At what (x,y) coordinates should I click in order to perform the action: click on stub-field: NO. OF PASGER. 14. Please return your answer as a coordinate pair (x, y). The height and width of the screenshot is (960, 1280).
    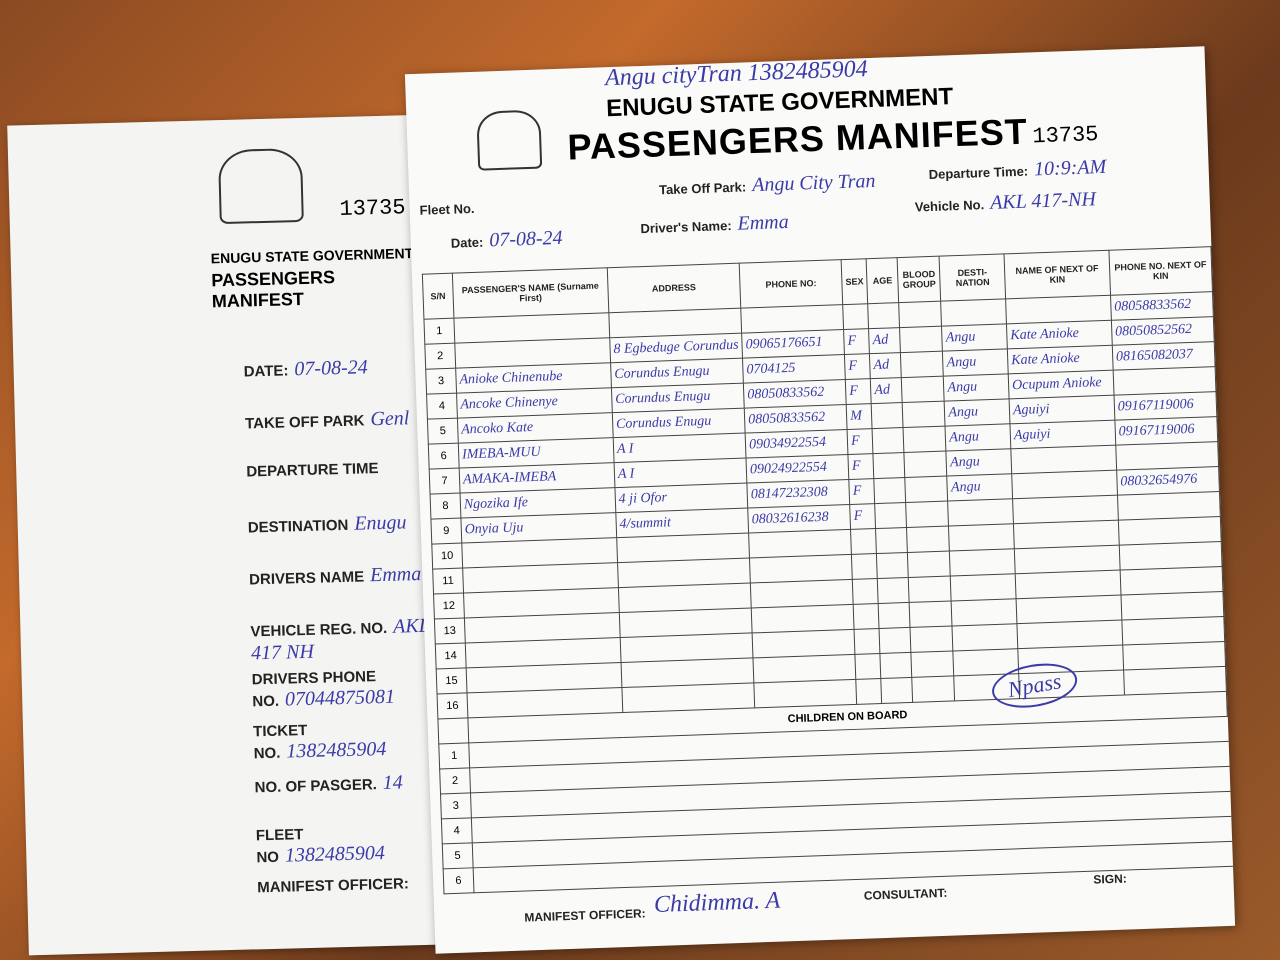
    Looking at the image, I should click on (344, 799).